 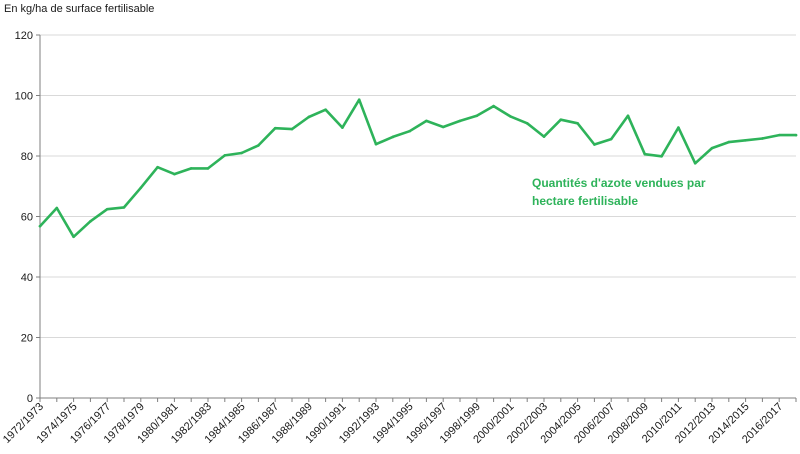 I want to click on y-tick-label: 20, so click(x=27, y=339).